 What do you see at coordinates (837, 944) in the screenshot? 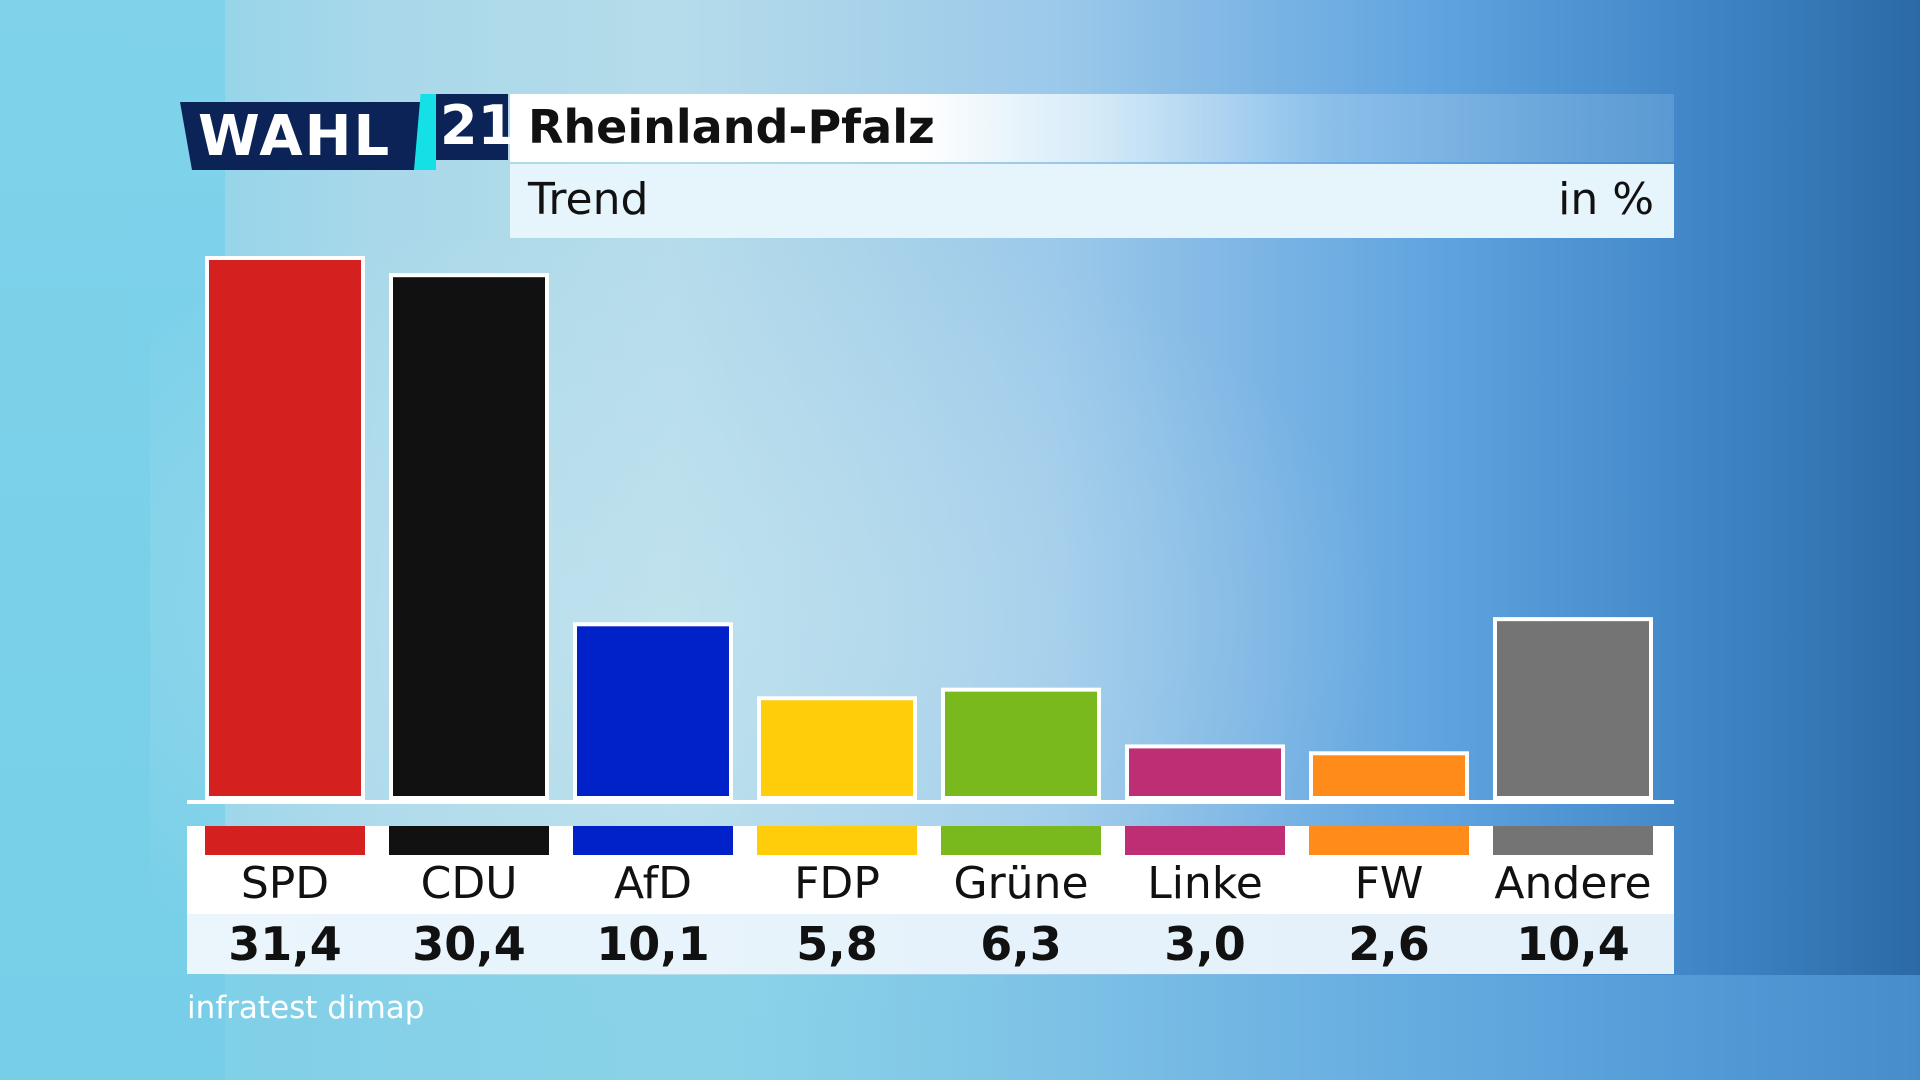
I see `legend-value-fdp: 5,8` at bounding box center [837, 944].